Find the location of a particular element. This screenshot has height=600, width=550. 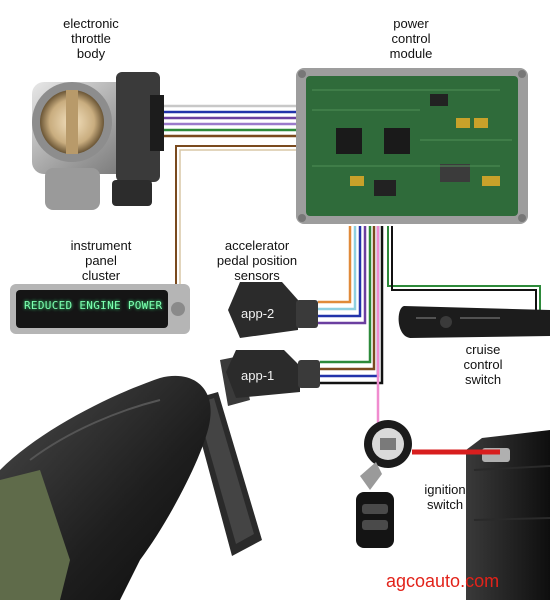

app-1-sensor is located at coordinates (273, 374).